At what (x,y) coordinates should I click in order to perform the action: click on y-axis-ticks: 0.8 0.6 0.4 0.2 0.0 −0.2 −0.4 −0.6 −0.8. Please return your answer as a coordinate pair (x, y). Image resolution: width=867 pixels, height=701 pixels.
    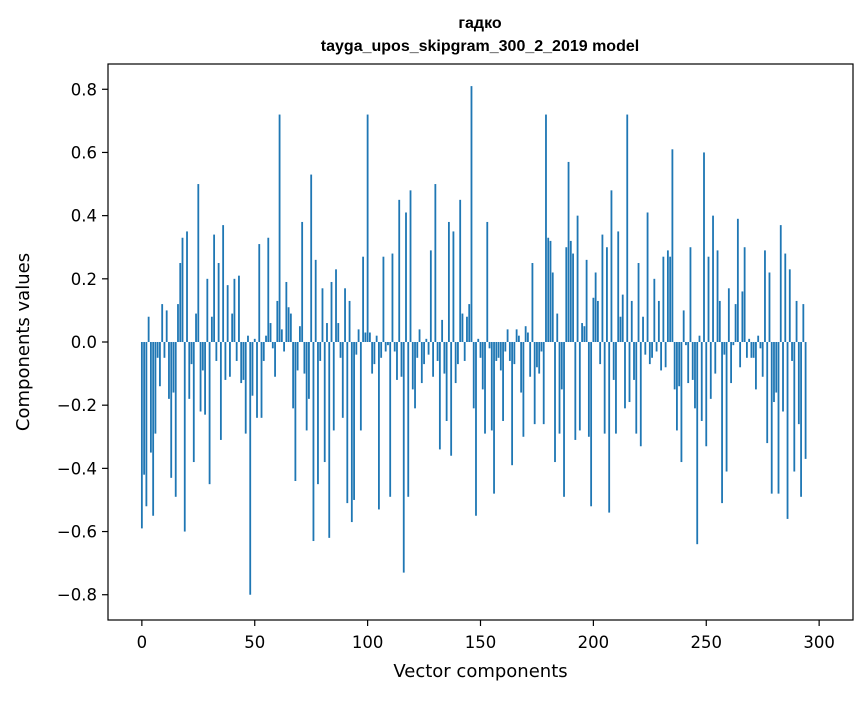
    Looking at the image, I should click on (82, 342).